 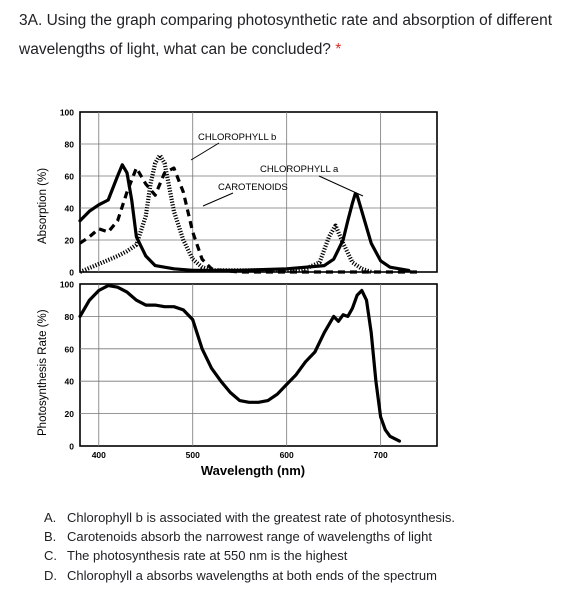 What do you see at coordinates (237, 137) in the screenshot?
I see `annotation-chlorophyll-b: CHLOROPHYLL b` at bounding box center [237, 137].